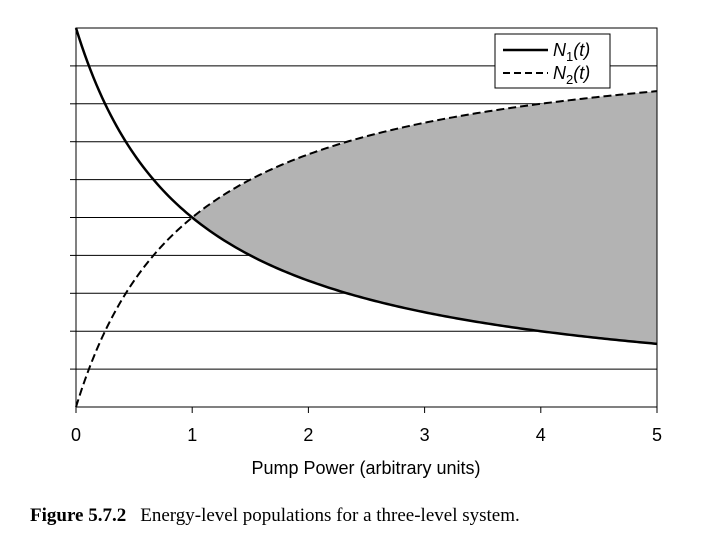 The width and height of the screenshot is (706, 540). I want to click on legend-n2-main: N, so click(560, 73).